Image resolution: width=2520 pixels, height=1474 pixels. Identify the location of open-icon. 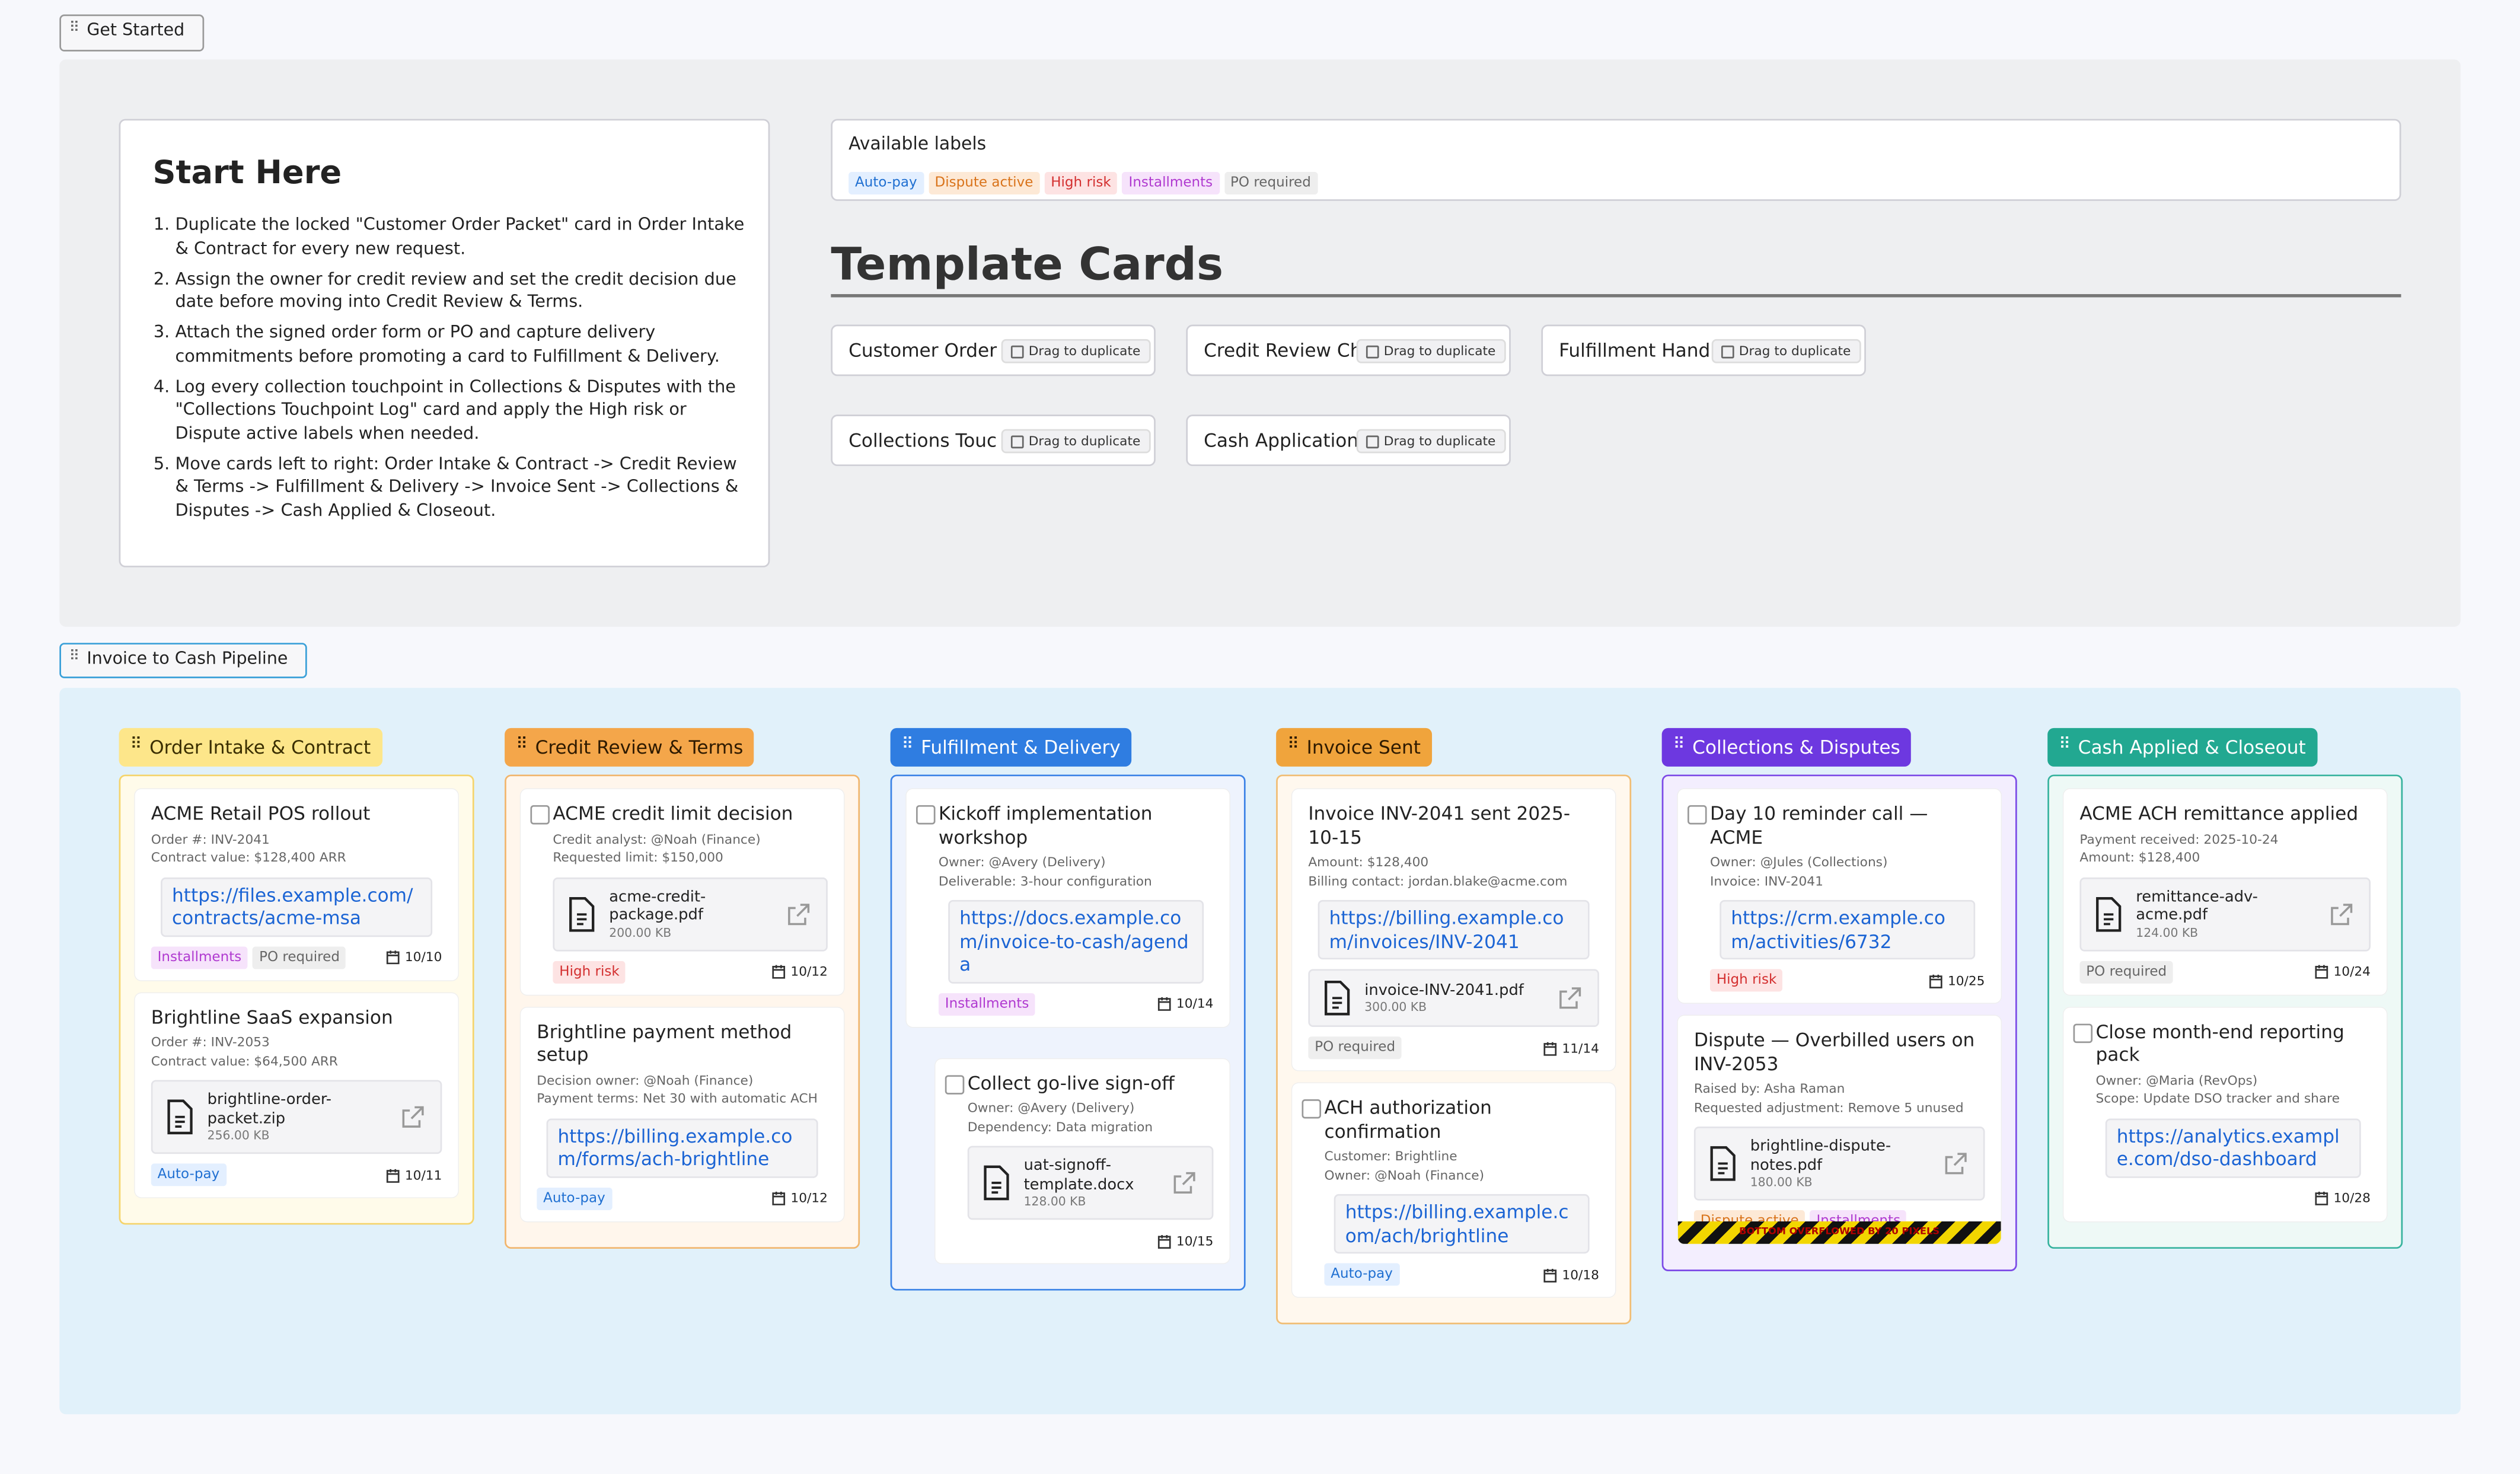
(799, 913).